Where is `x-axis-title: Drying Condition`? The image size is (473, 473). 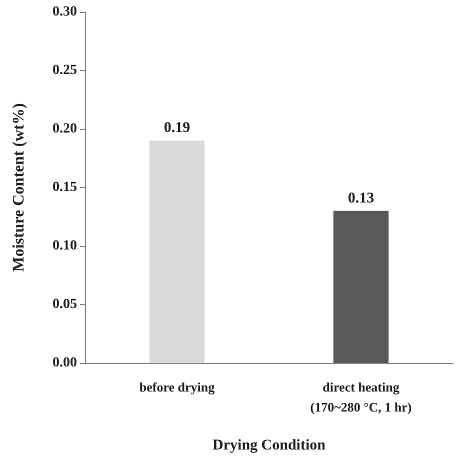 x-axis-title: Drying Condition is located at coordinates (269, 446).